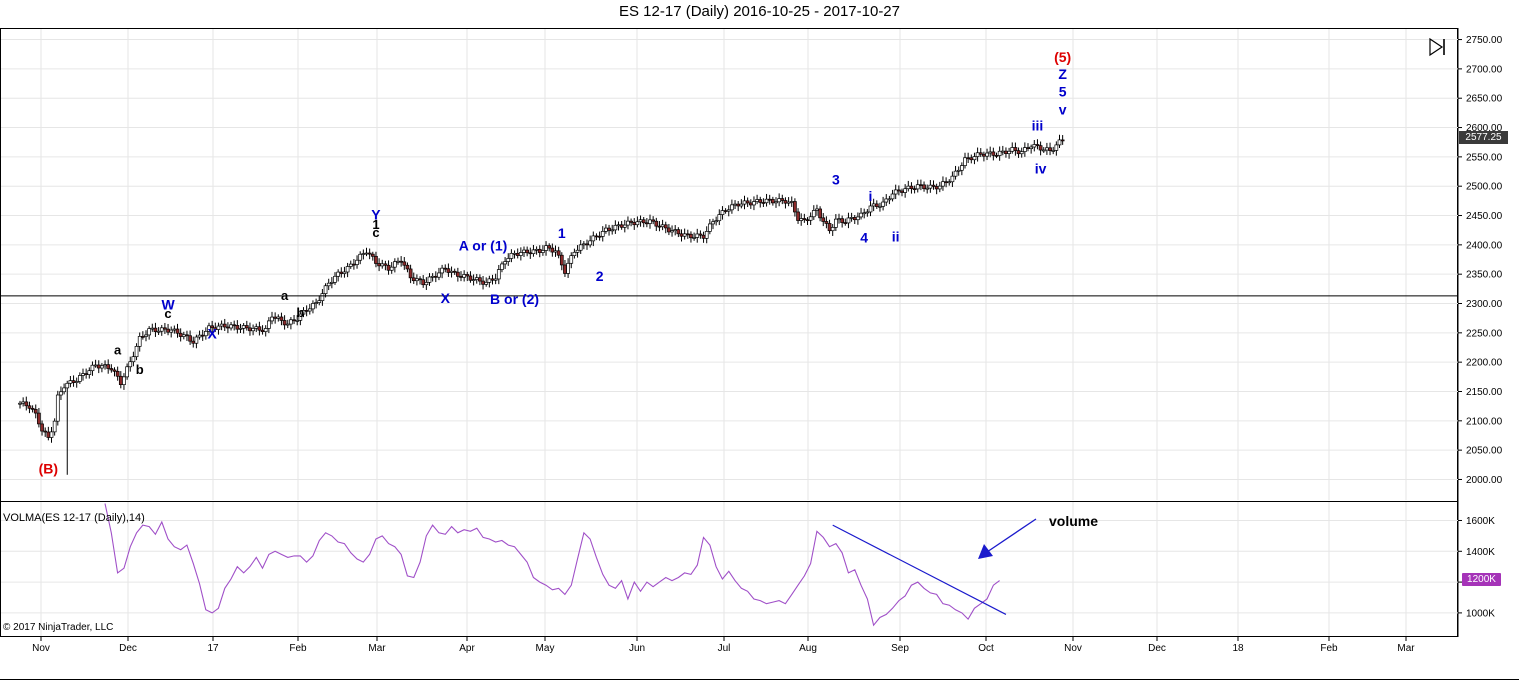 The image size is (1519, 680). Describe the element at coordinates (1484, 245) in the screenshot. I see `price-tick-label: 2400.00` at that location.